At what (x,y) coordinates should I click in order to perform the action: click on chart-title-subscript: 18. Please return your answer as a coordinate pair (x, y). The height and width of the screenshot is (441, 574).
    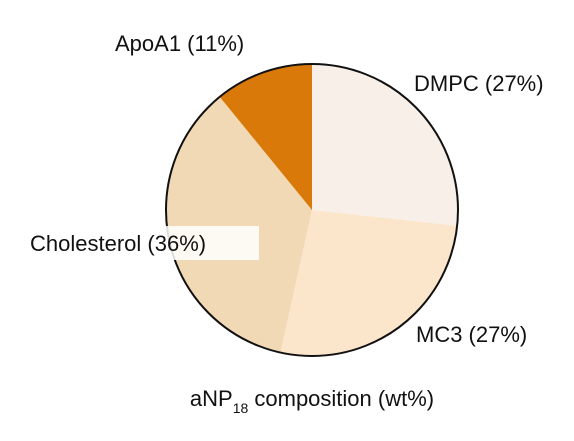
    Looking at the image, I should click on (241, 408).